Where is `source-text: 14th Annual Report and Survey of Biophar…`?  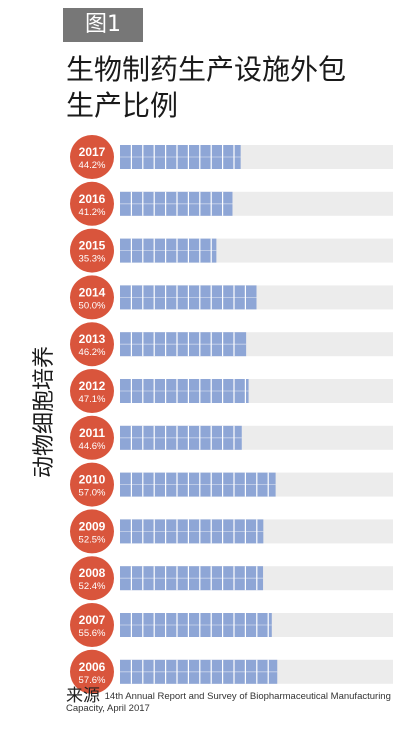 source-text: 14th Annual Report and Survey of Biophar… is located at coordinates (228, 702).